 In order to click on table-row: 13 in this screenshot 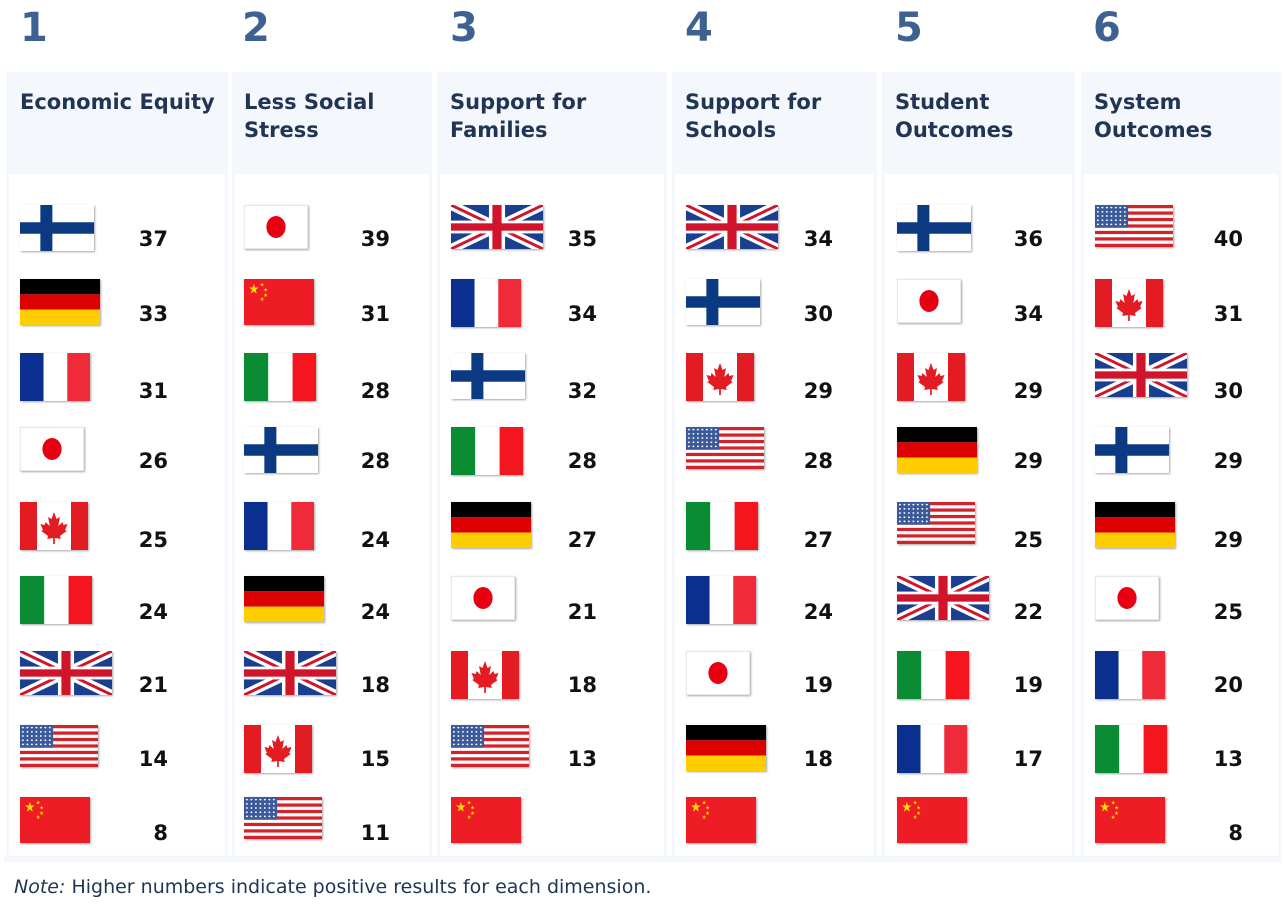, I will do `click(524, 750)`.